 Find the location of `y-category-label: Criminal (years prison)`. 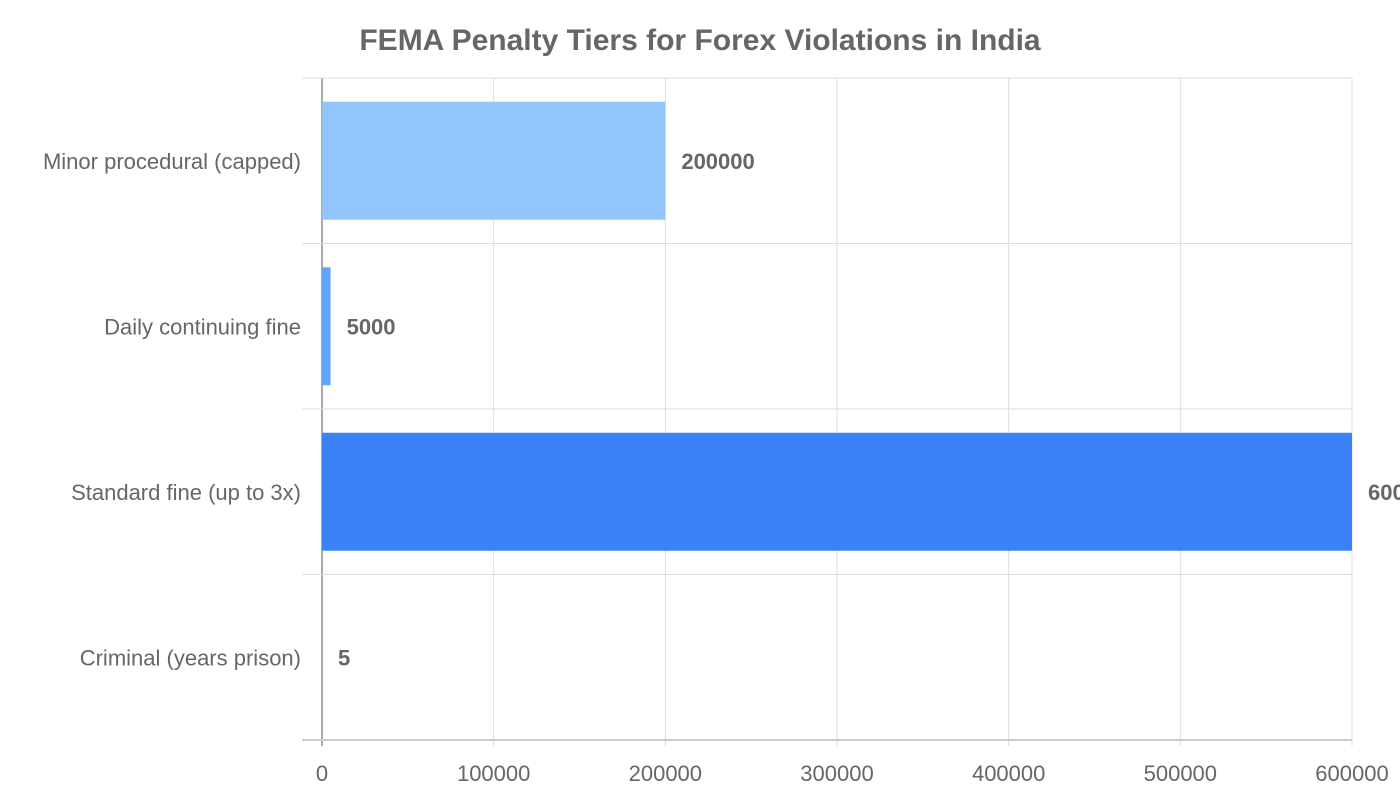

y-category-label: Criminal (years prison) is located at coordinates (190, 657).